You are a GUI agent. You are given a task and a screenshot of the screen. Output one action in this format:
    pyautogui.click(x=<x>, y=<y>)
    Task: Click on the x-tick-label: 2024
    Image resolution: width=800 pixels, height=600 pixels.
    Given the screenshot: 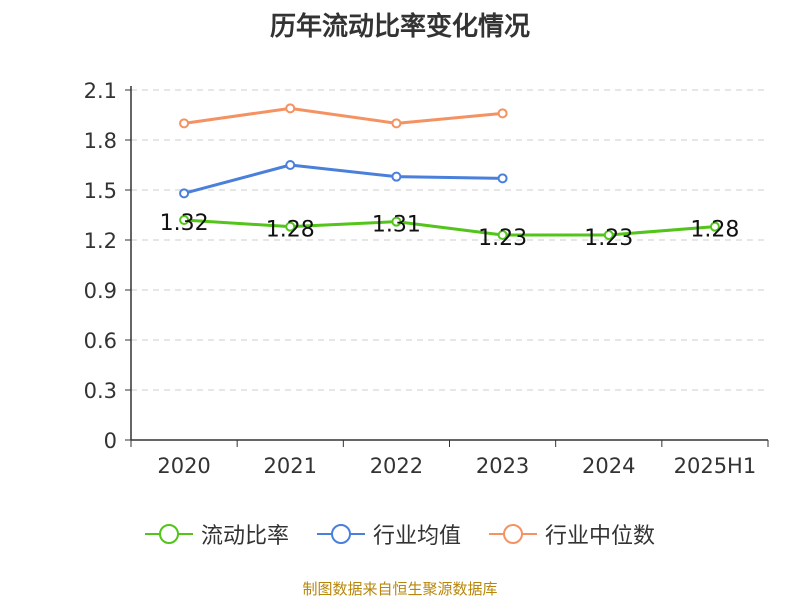 What is the action you would take?
    pyautogui.click(x=608, y=466)
    